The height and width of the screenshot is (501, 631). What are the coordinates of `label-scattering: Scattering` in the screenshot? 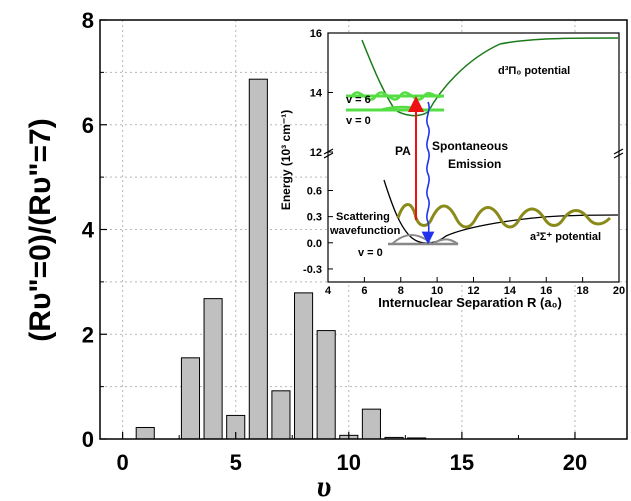 It's located at (363, 217).